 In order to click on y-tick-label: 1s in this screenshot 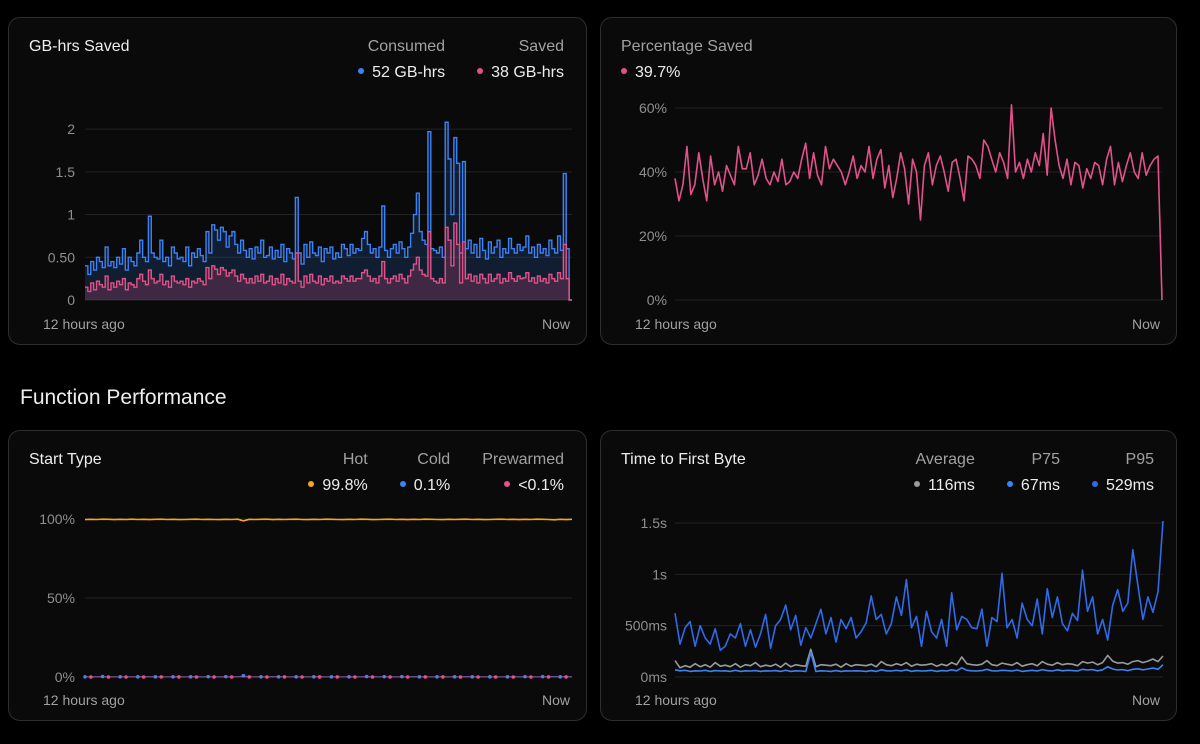, I will do `click(659, 574)`.